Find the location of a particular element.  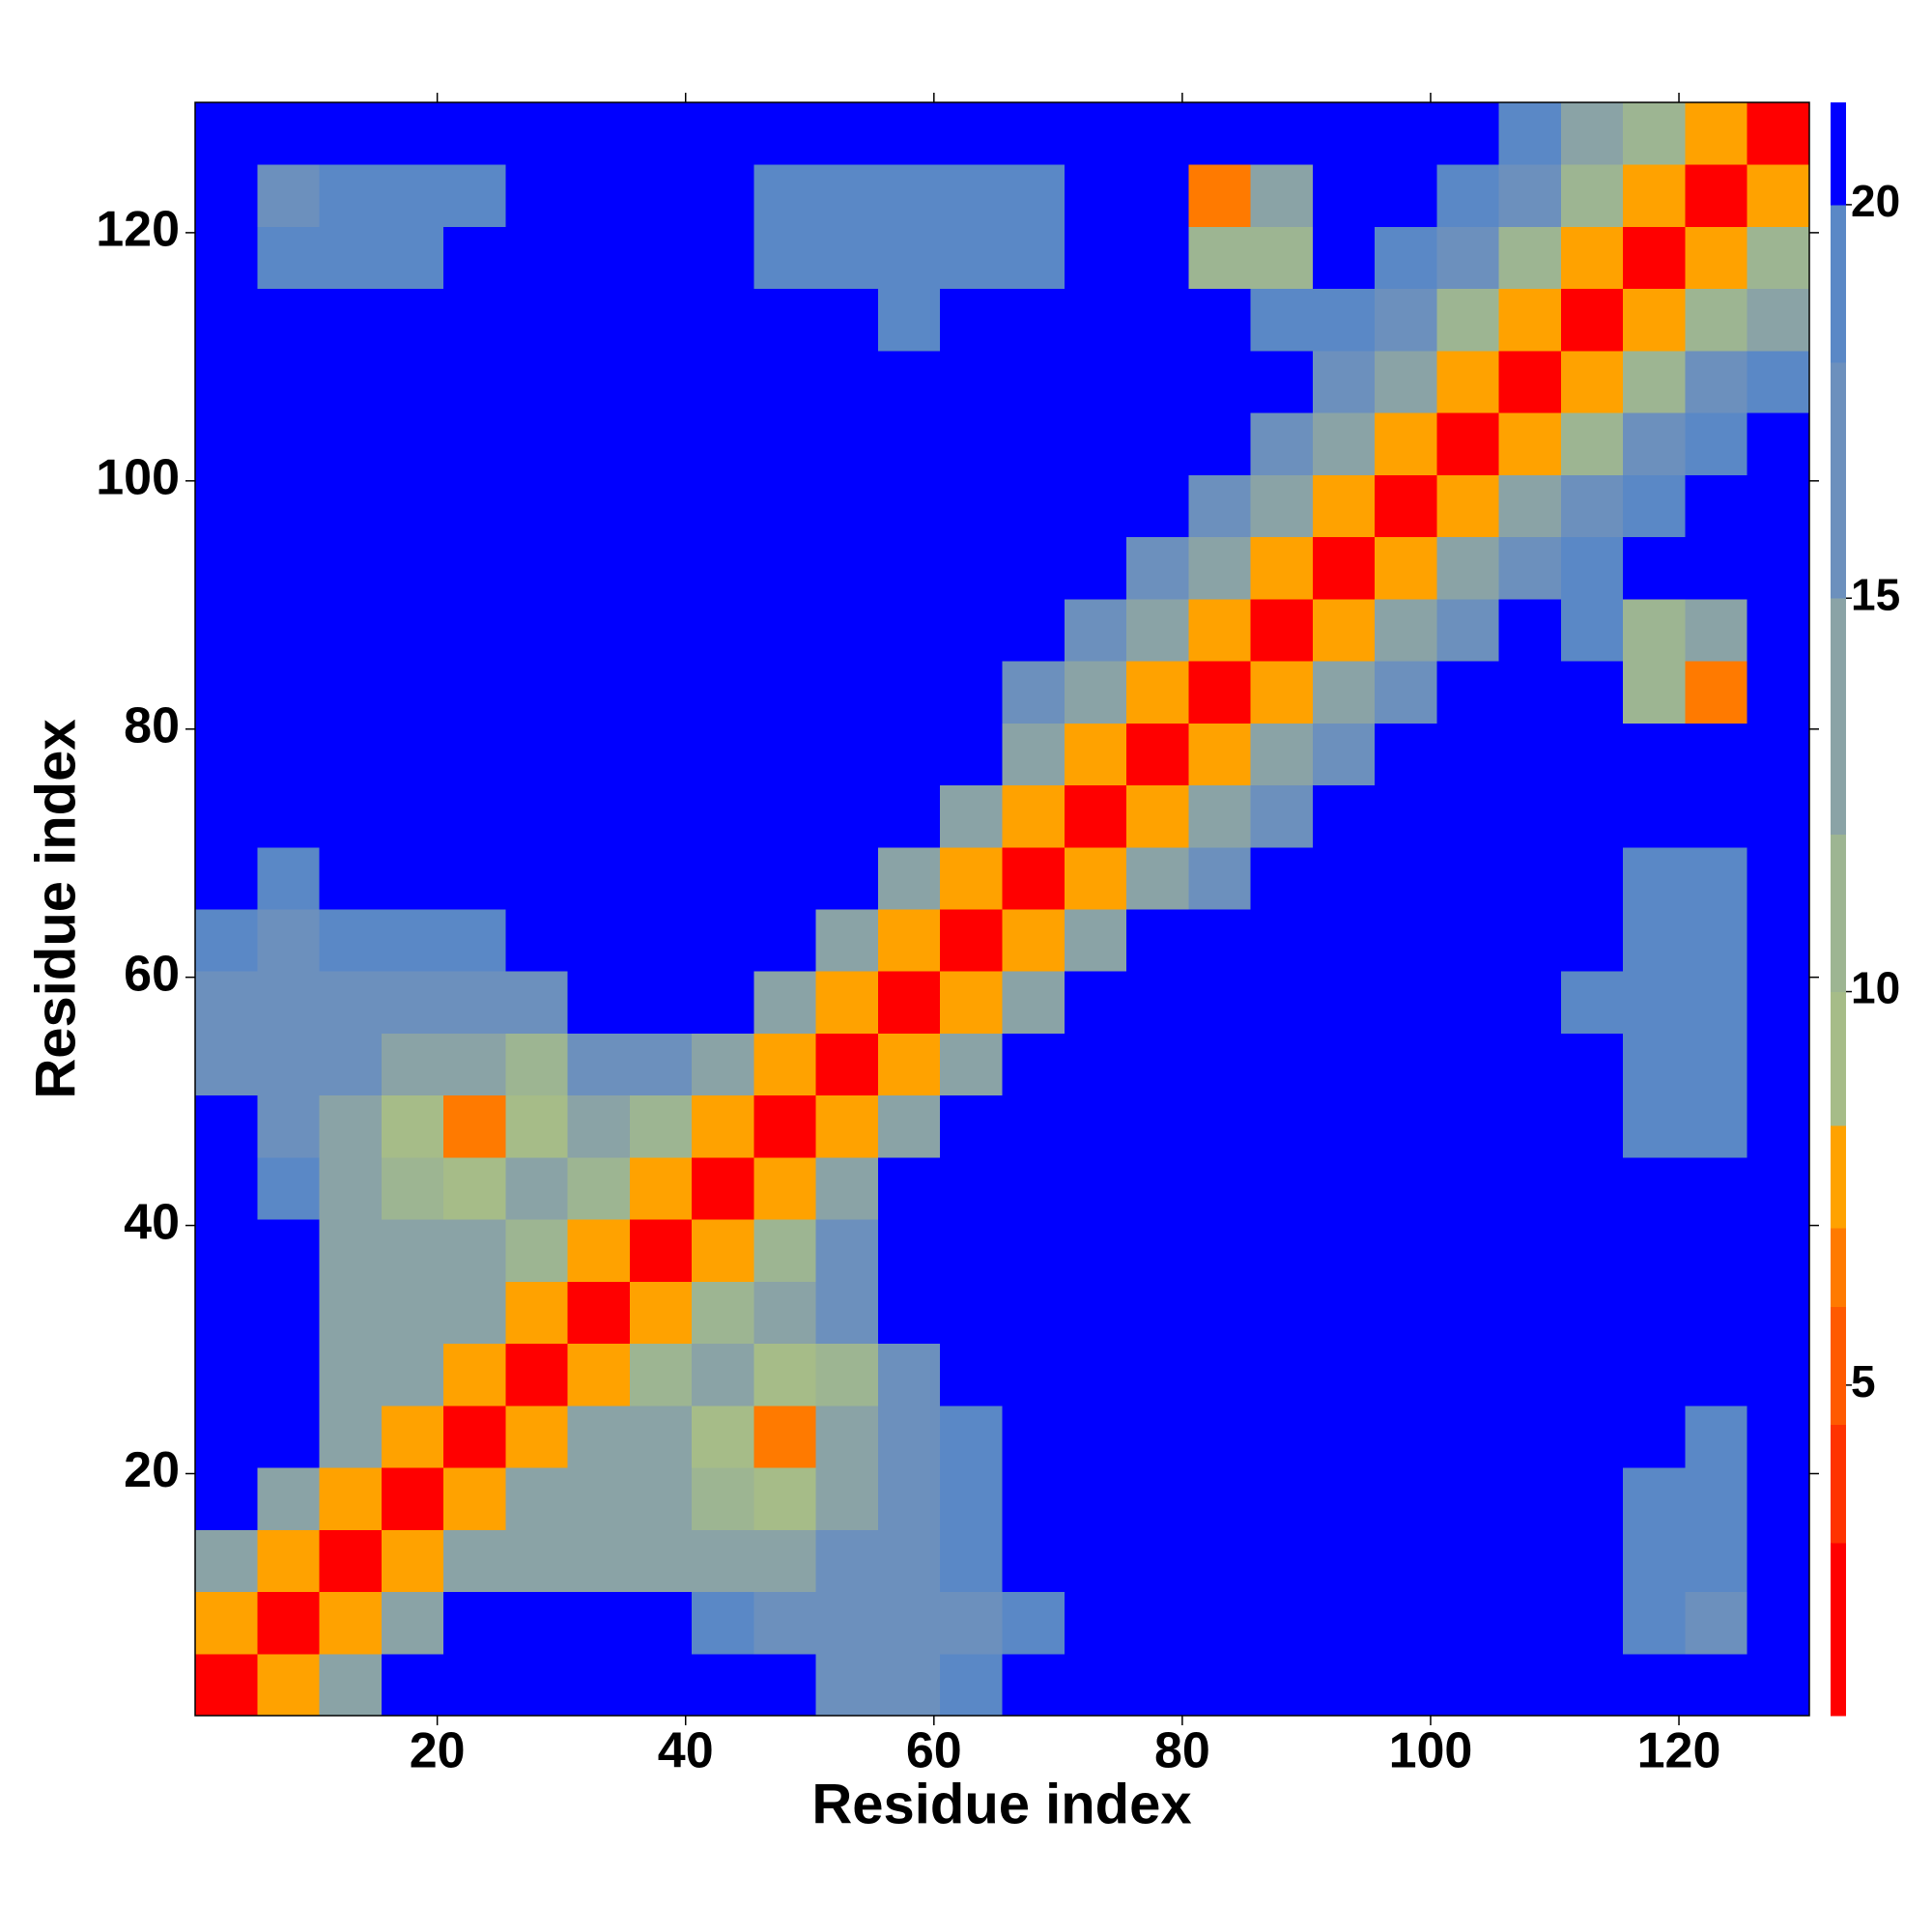

colorbar-segment is located at coordinates (1838, 1058).